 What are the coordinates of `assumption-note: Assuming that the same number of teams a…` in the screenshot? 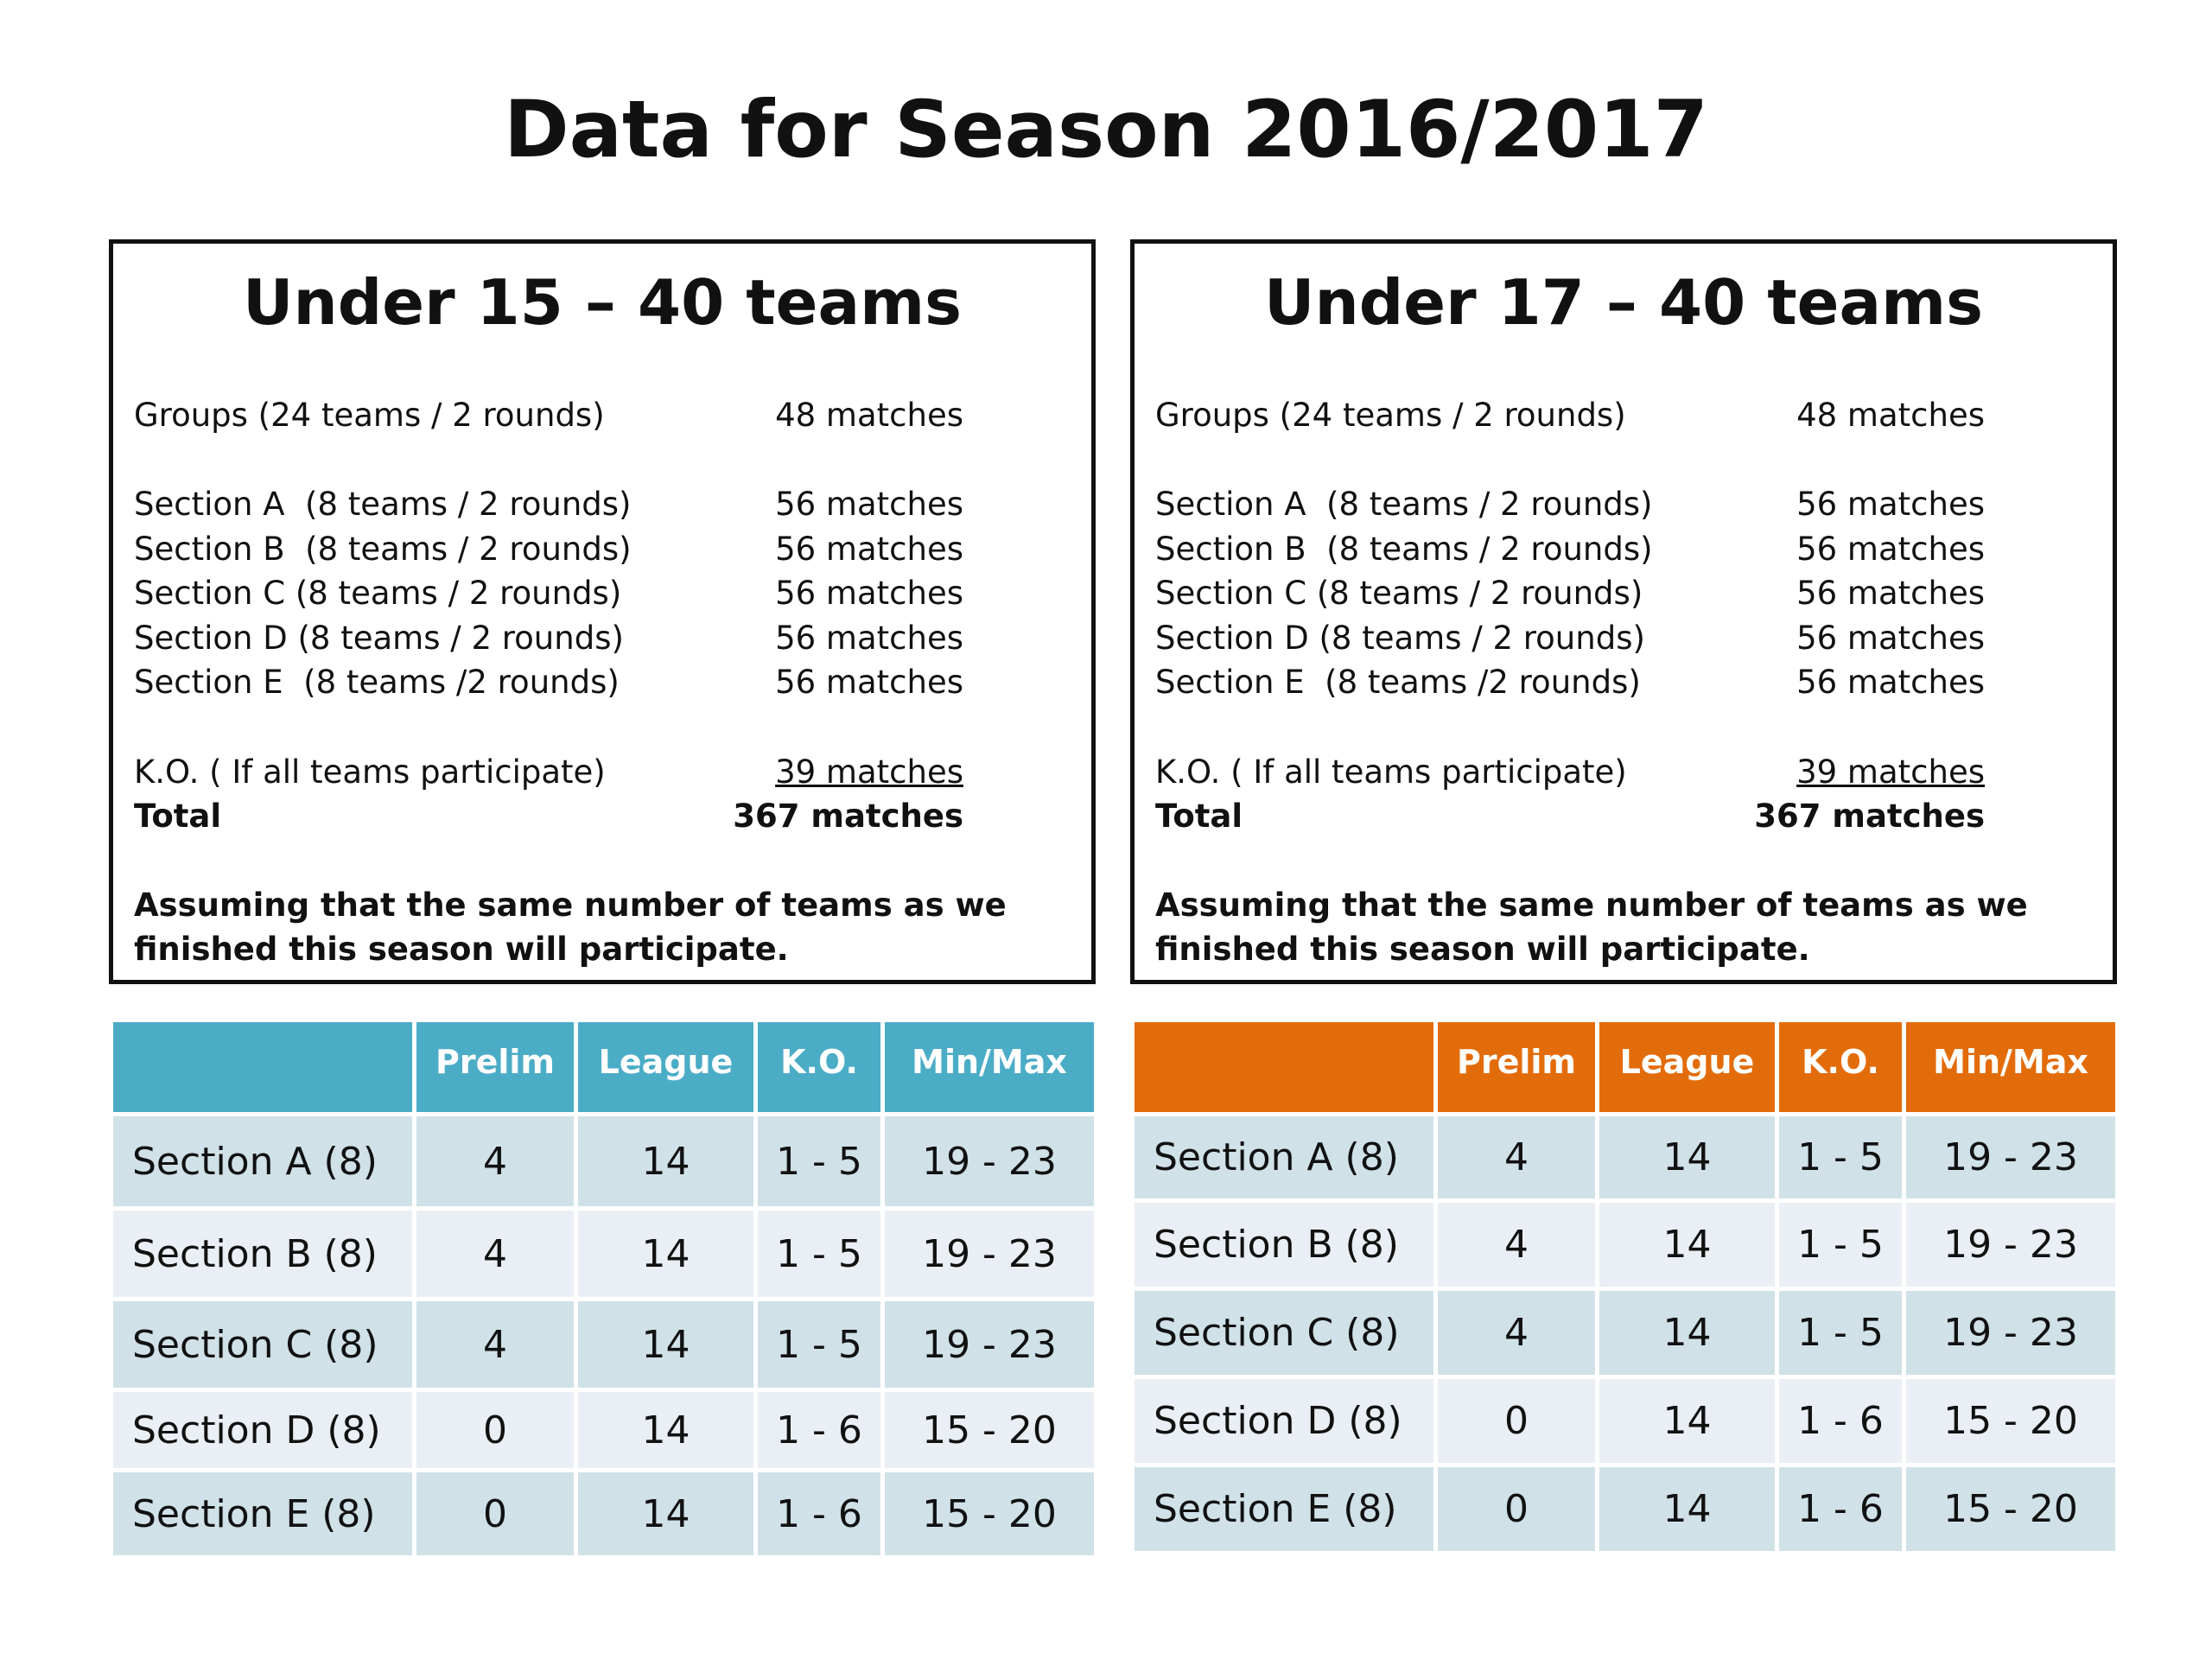 It's located at (1591, 928).